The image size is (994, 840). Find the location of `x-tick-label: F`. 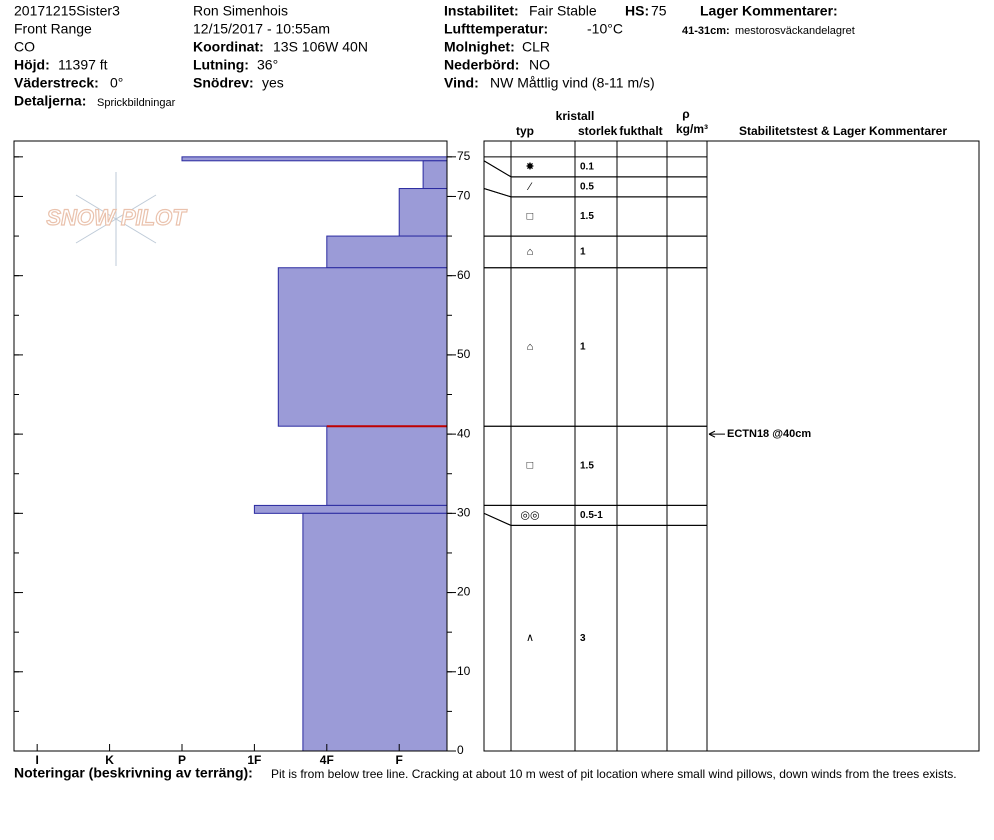

x-tick-label: F is located at coordinates (399, 760).